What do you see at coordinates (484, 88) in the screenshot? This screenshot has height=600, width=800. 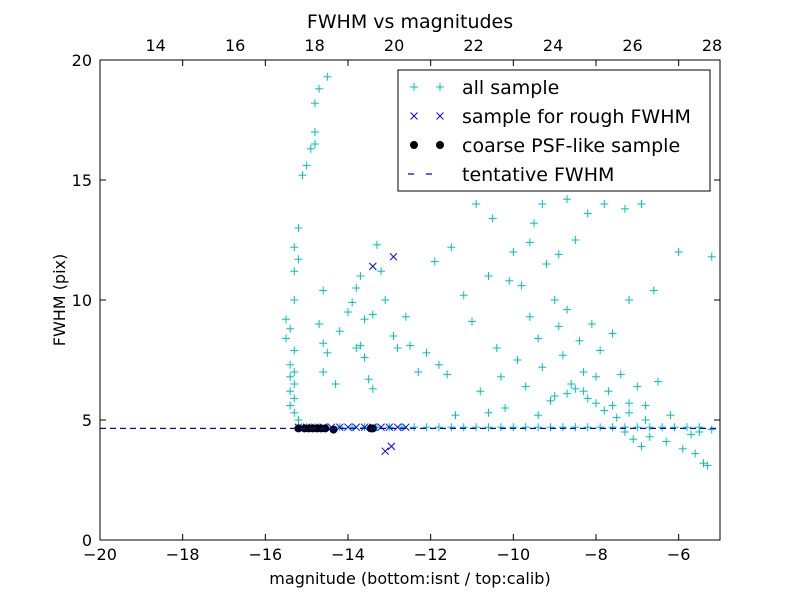 I see `legend-item: all sample` at bounding box center [484, 88].